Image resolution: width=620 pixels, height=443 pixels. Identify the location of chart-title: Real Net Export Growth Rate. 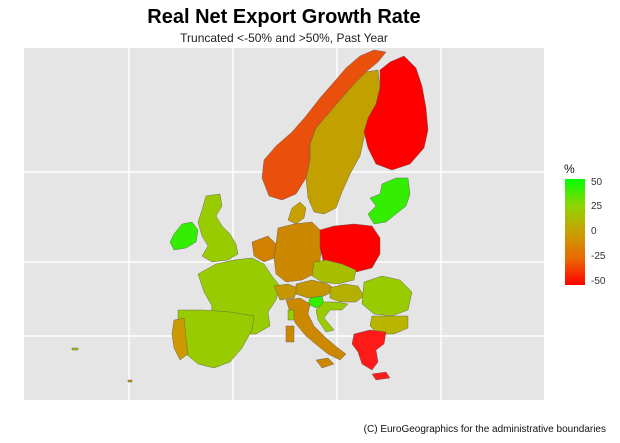
(284, 17).